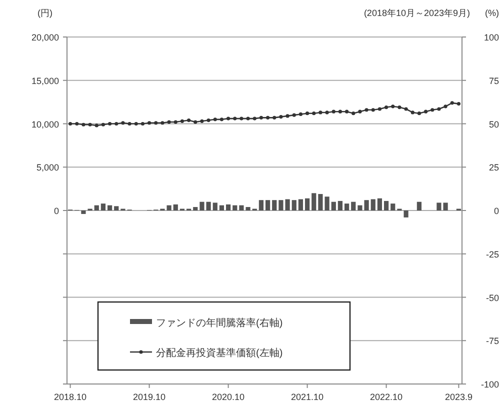 This screenshot has height=410, width=502. I want to click on y2-tick-label: -100, so click(489, 385).